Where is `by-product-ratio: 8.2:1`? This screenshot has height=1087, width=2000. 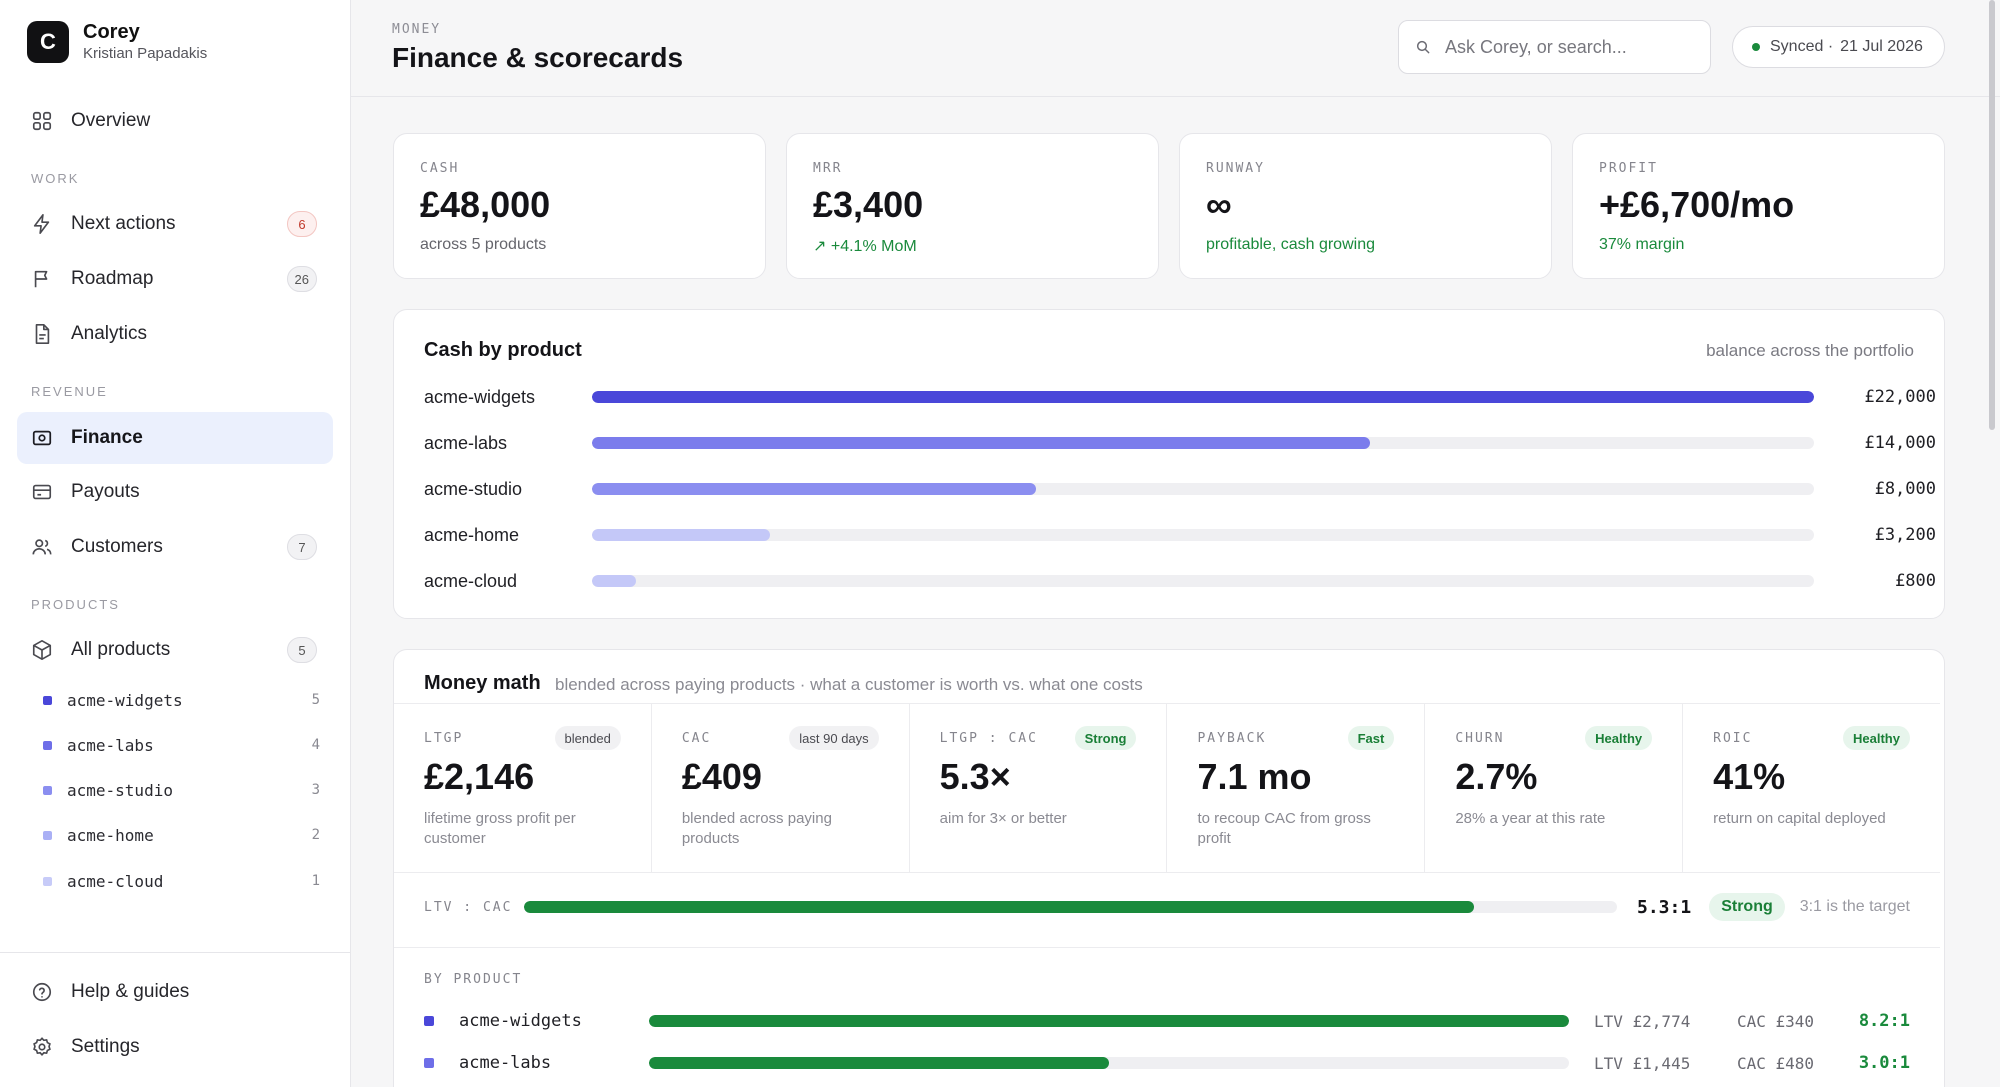
by-product-ratio: 8.2:1 is located at coordinates (1884, 1021).